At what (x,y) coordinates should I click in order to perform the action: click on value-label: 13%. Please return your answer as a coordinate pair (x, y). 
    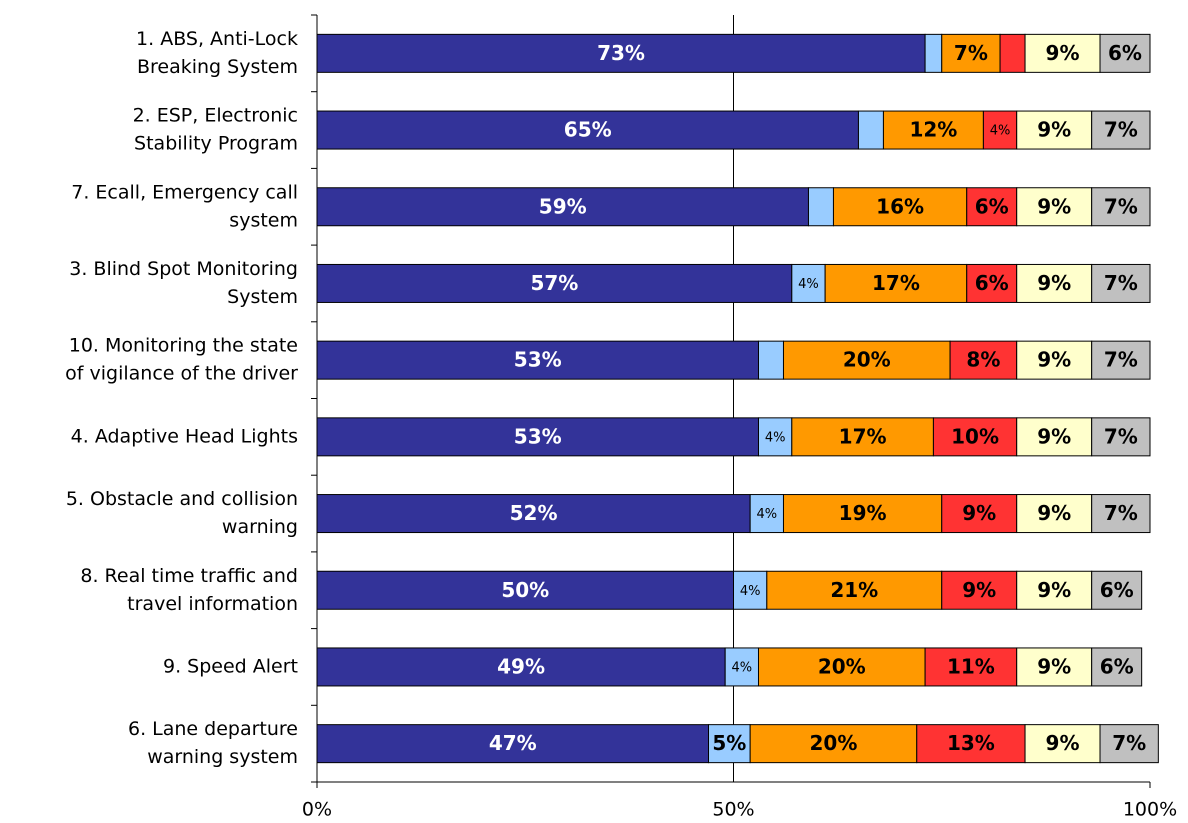
    Looking at the image, I should click on (971, 743).